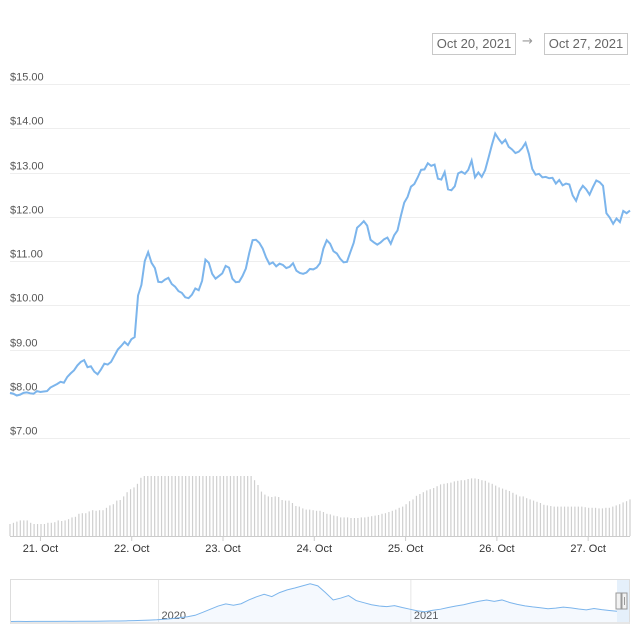 This screenshot has width=640, height=640. Describe the element at coordinates (131, 549) in the screenshot. I see `x-tick-label: 22. Oct` at that location.